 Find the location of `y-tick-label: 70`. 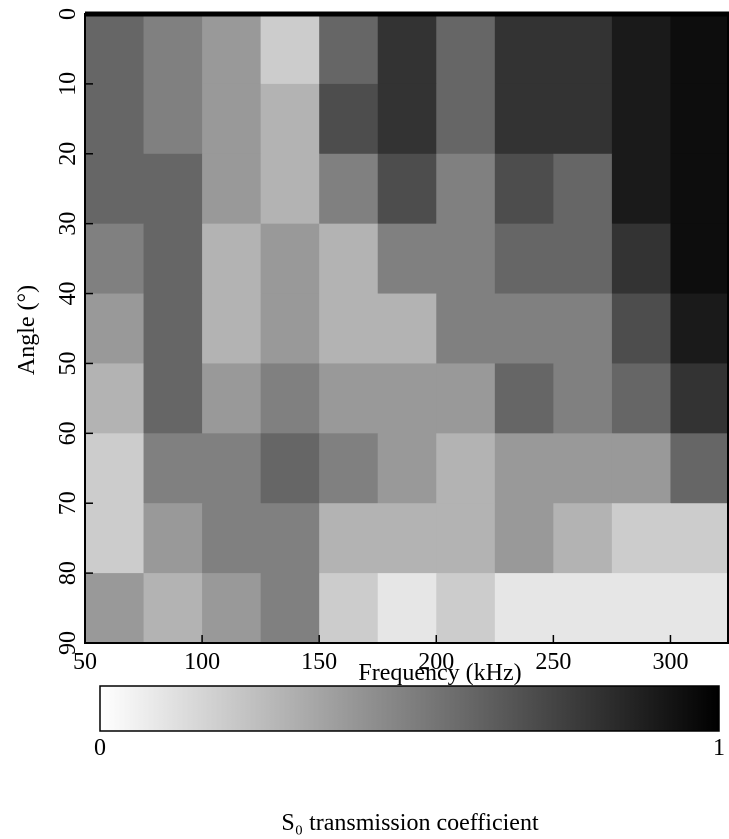

y-tick-label: 70 is located at coordinates (68, 503).